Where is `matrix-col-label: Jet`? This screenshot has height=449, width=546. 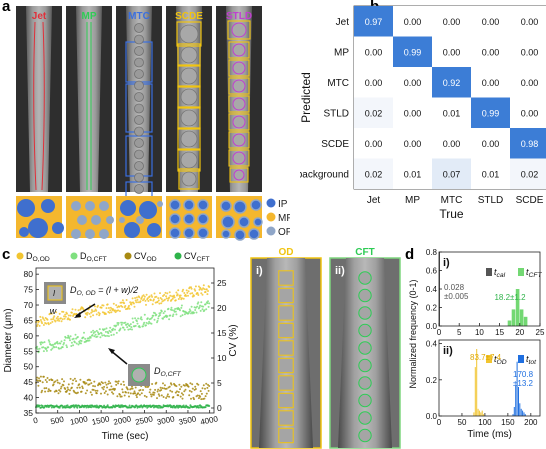 matrix-col-label: Jet is located at coordinates (374, 200).